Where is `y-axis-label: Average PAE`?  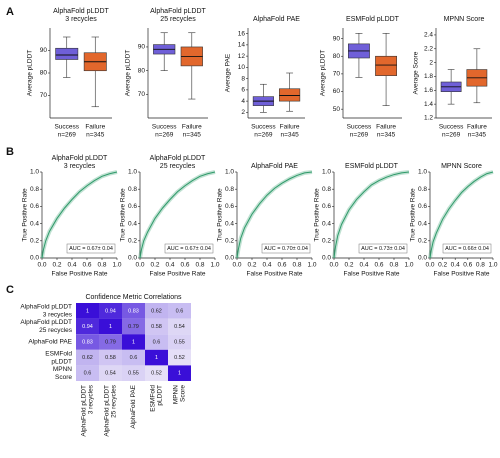 y-axis-label: Average PAE is located at coordinates (228, 72).